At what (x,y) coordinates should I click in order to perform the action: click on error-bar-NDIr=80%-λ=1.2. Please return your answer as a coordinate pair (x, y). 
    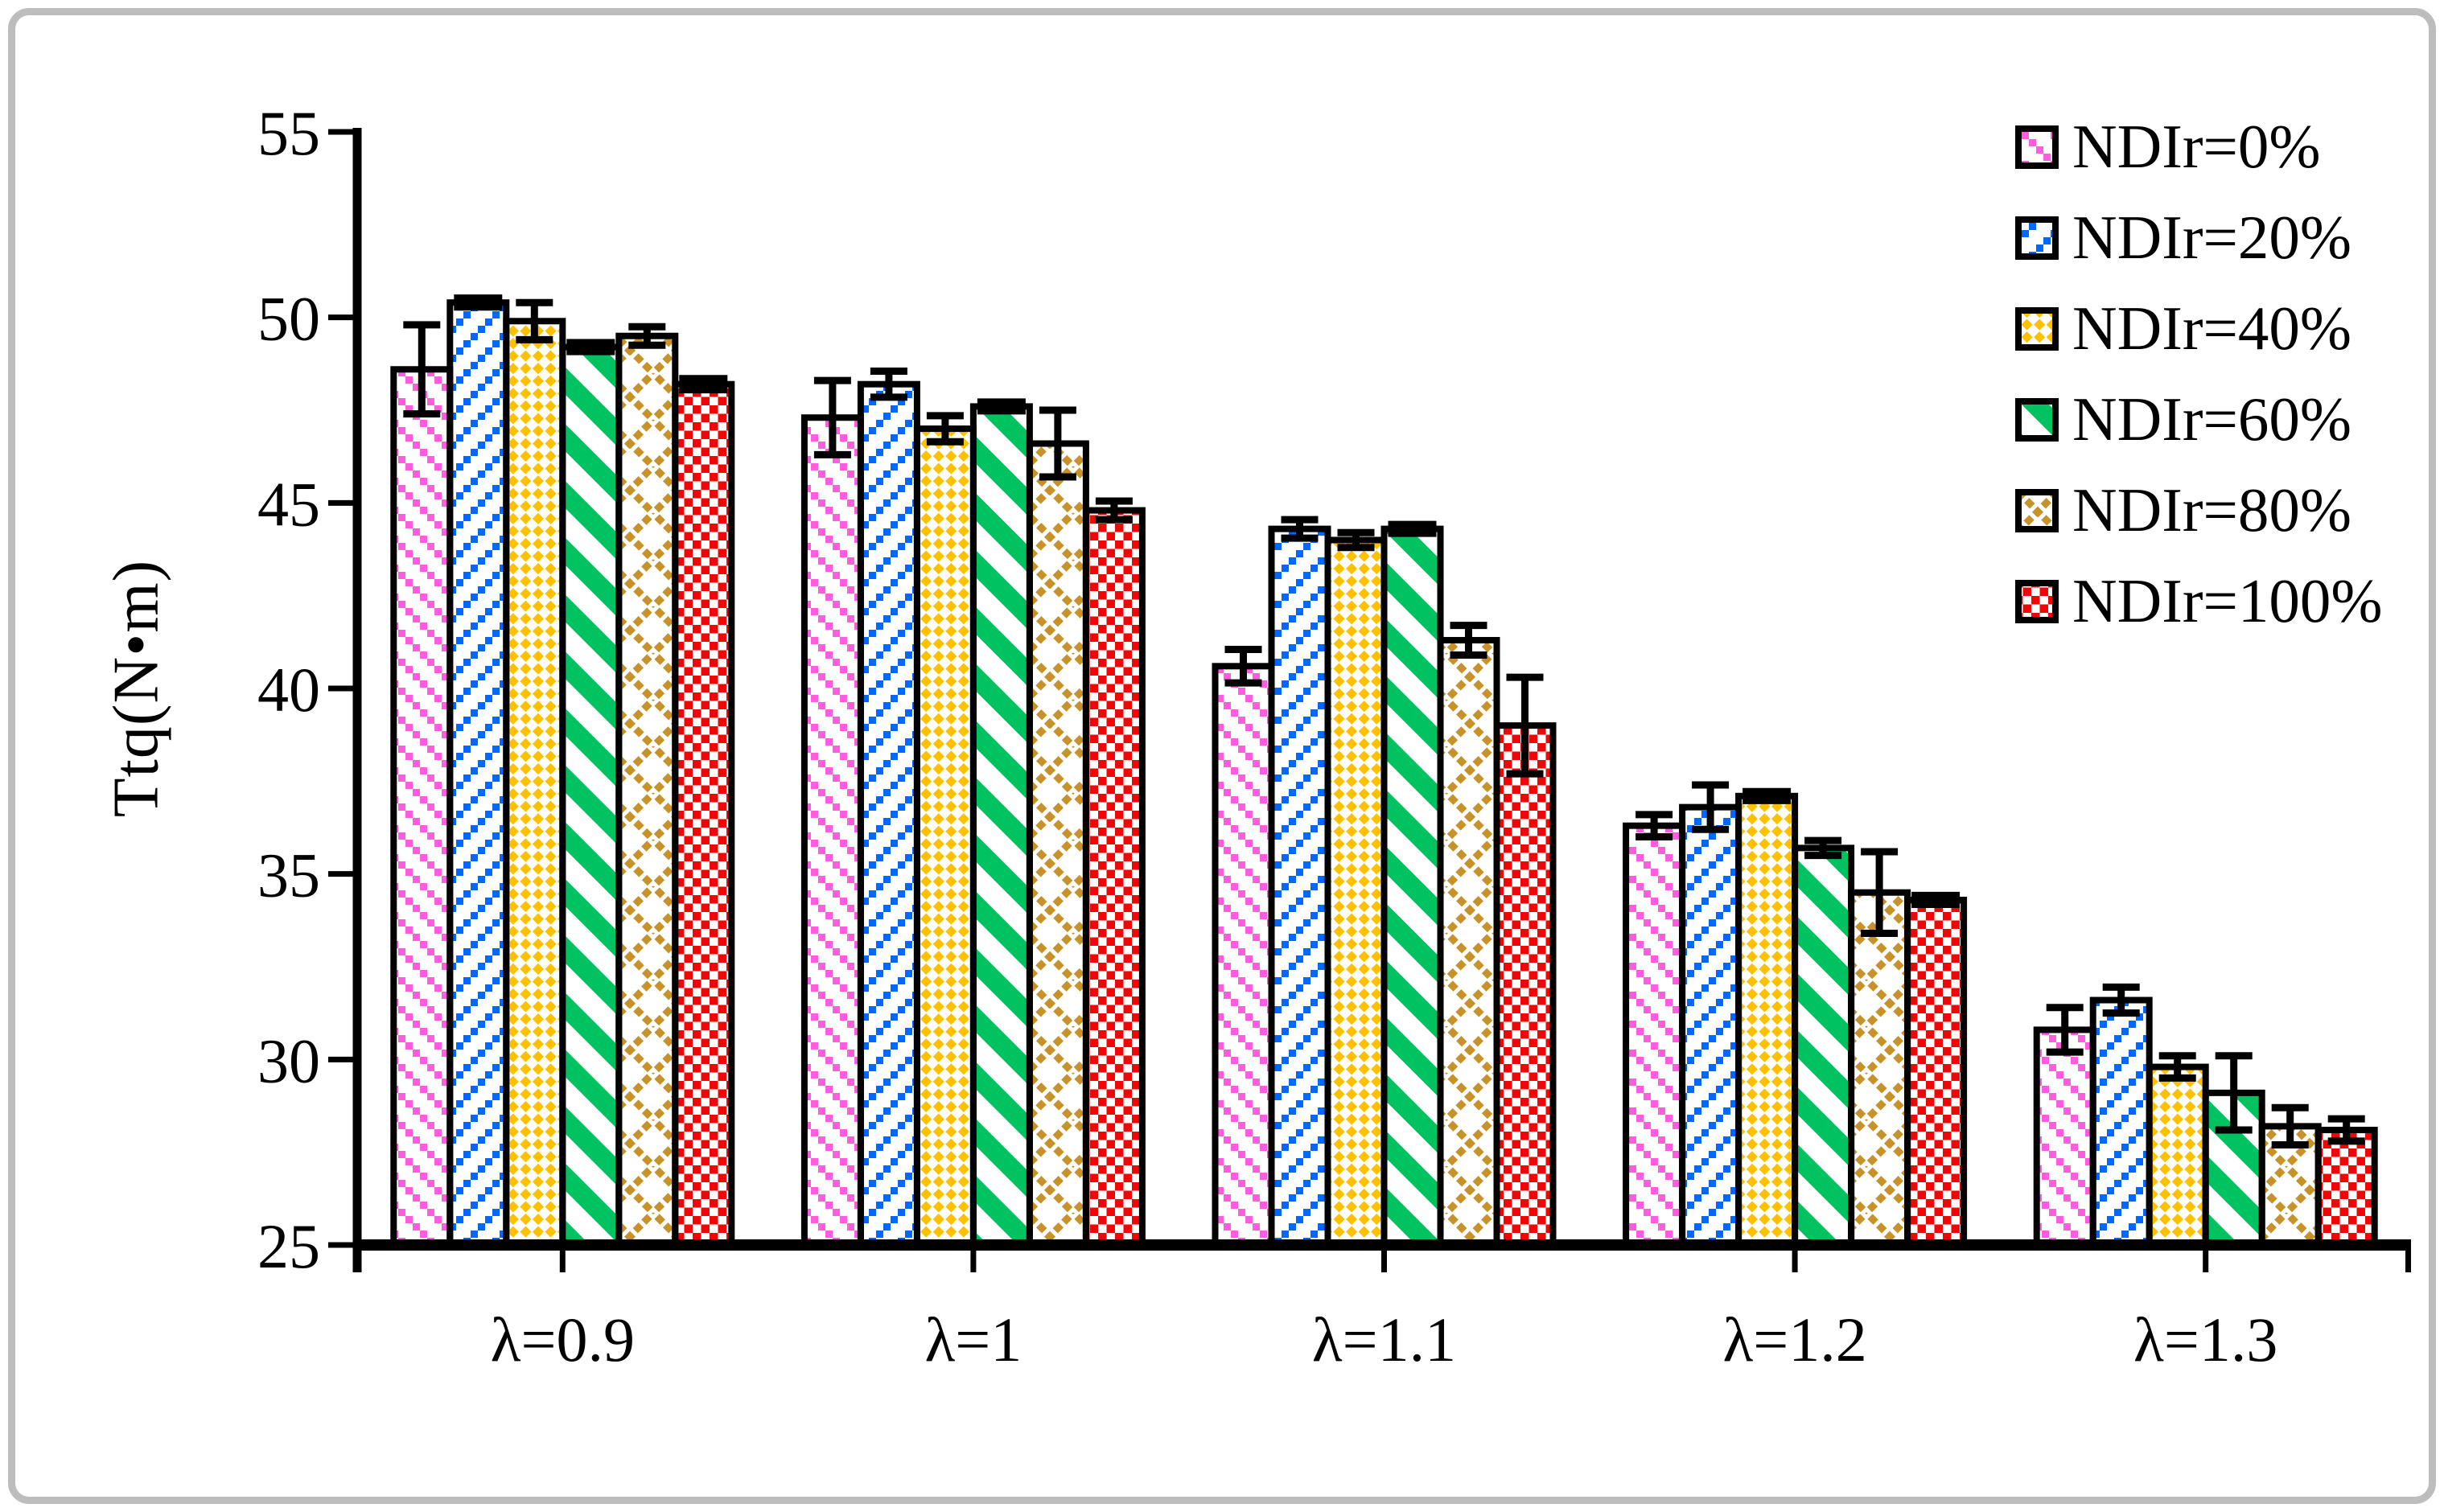
    Looking at the image, I should click on (1880, 893).